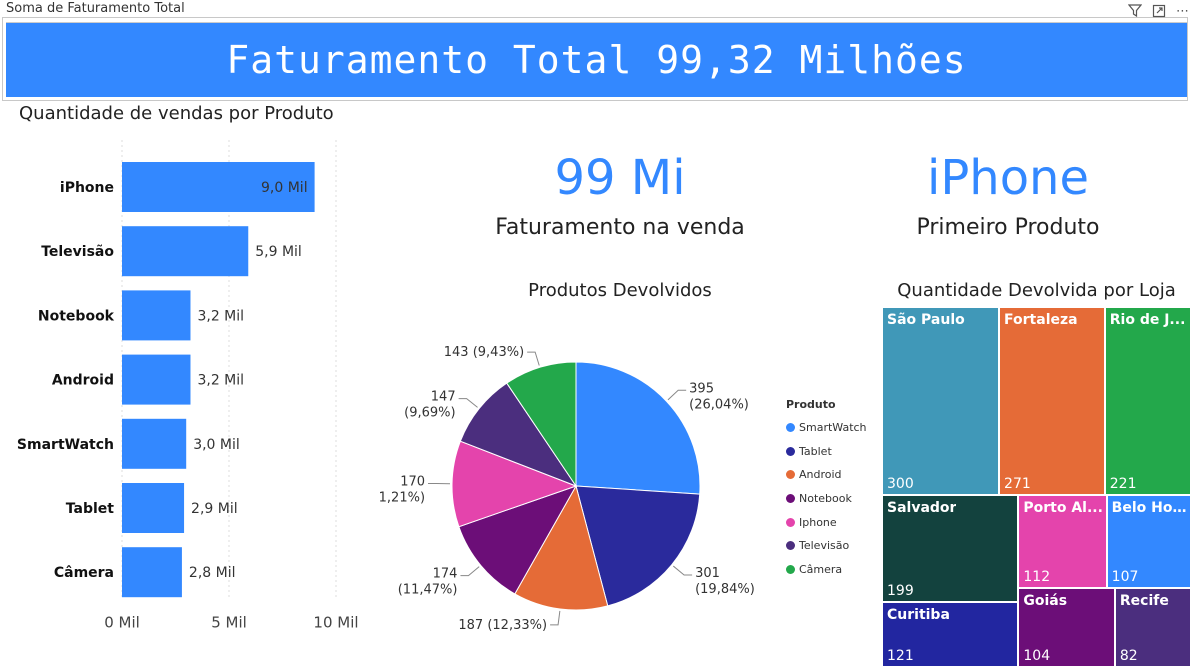 This screenshot has height=670, width=1193. I want to click on x-tick-label: 5 Mil, so click(229, 622).